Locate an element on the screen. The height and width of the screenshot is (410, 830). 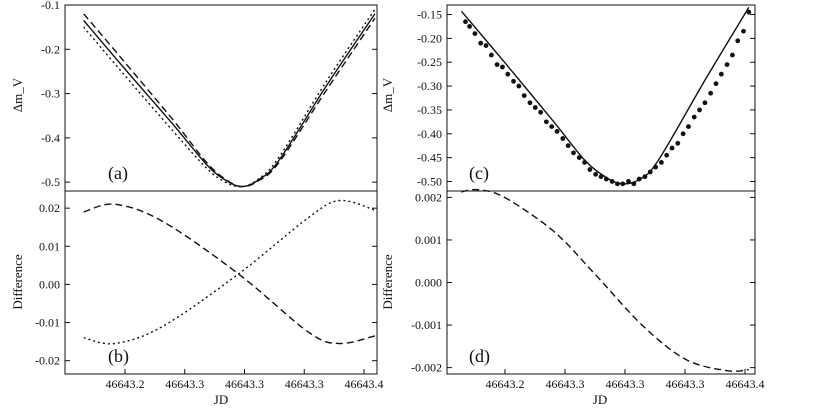
ytick-label: -0.5 is located at coordinates (50, 182).